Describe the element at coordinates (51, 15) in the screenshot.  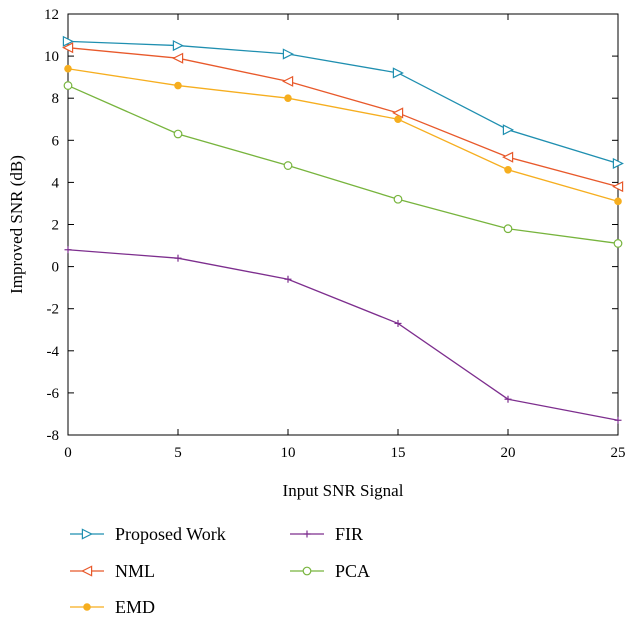
I see `y-tick-label: 12` at that location.